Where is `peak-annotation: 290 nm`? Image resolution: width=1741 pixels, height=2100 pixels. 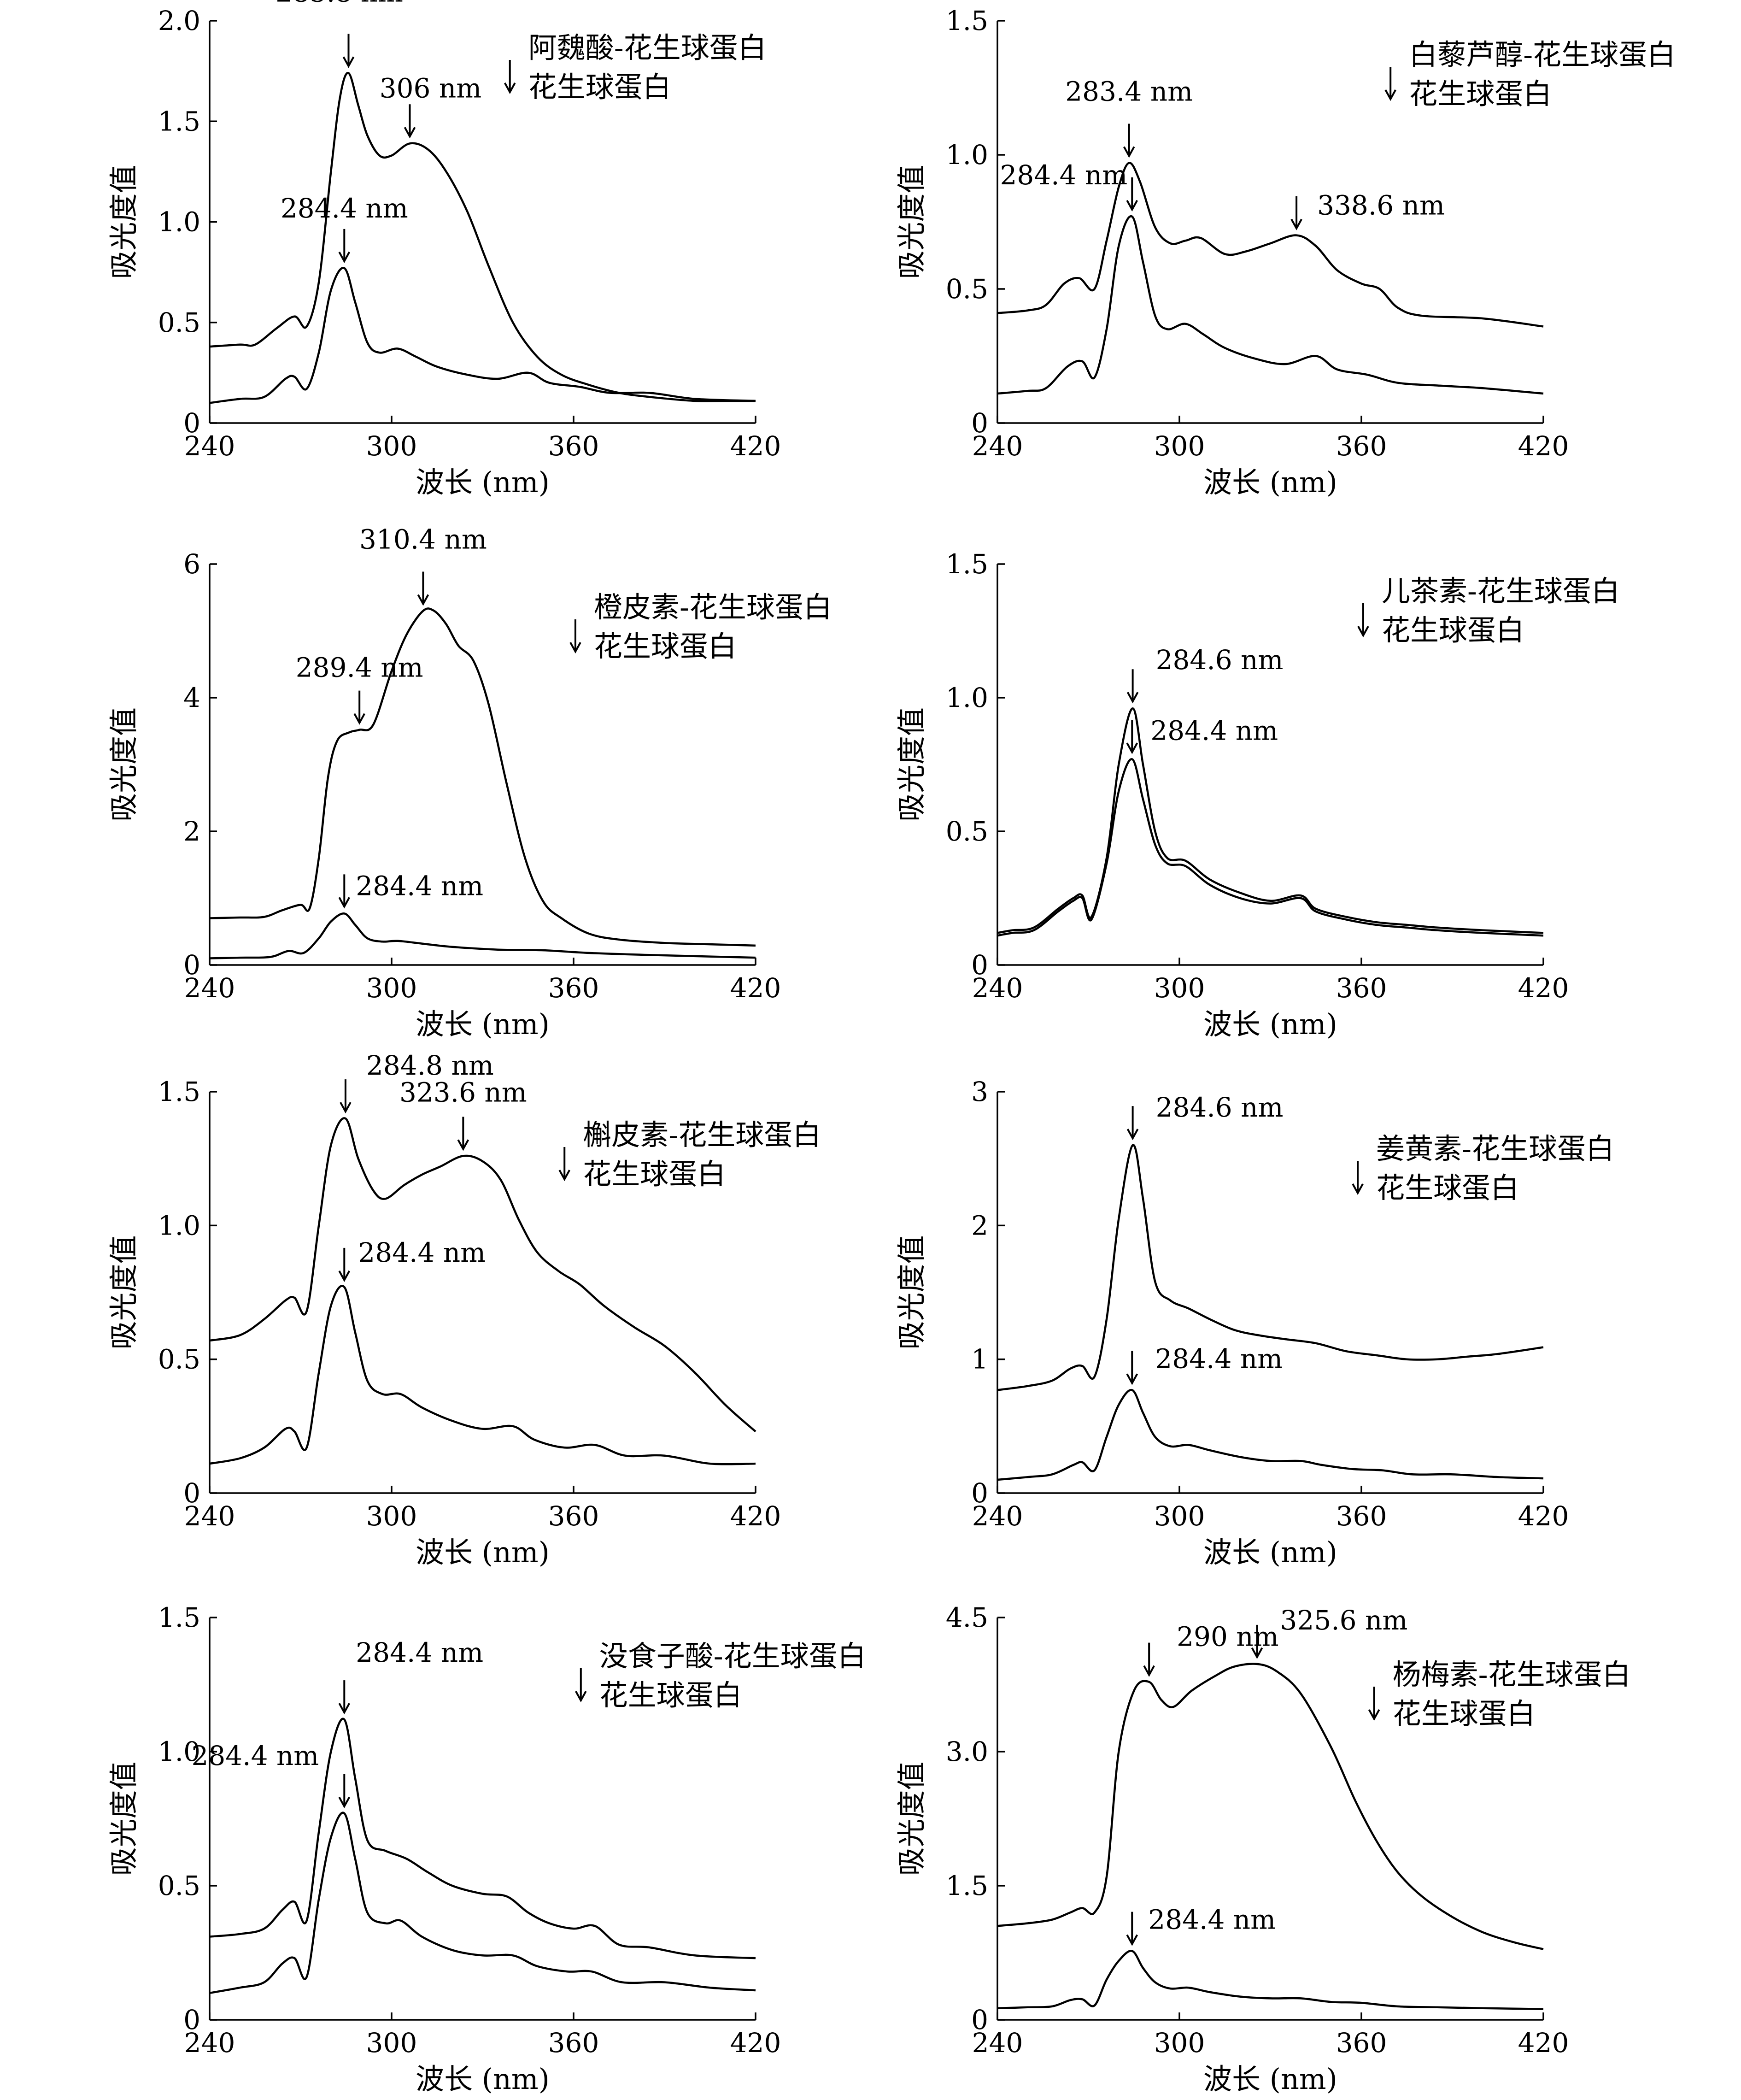
peak-annotation: 290 nm is located at coordinates (1211, 1649).